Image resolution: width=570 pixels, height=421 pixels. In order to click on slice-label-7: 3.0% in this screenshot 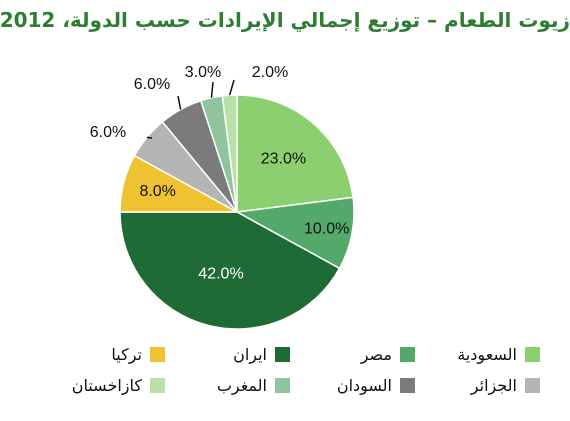, I will do `click(203, 72)`.